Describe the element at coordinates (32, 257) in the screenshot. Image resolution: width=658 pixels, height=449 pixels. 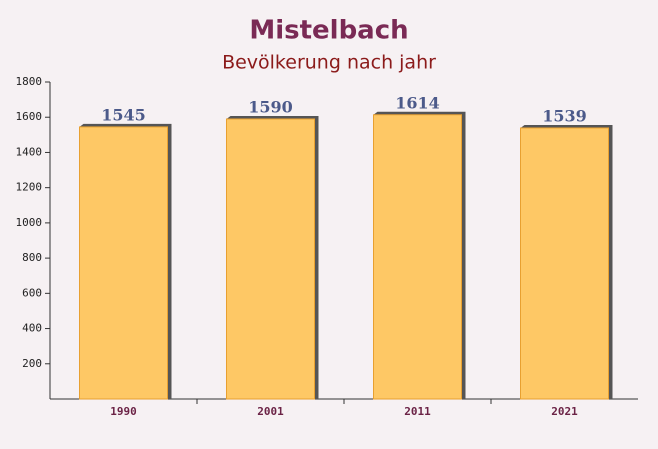
I see `y-tick-label: 800` at that location.